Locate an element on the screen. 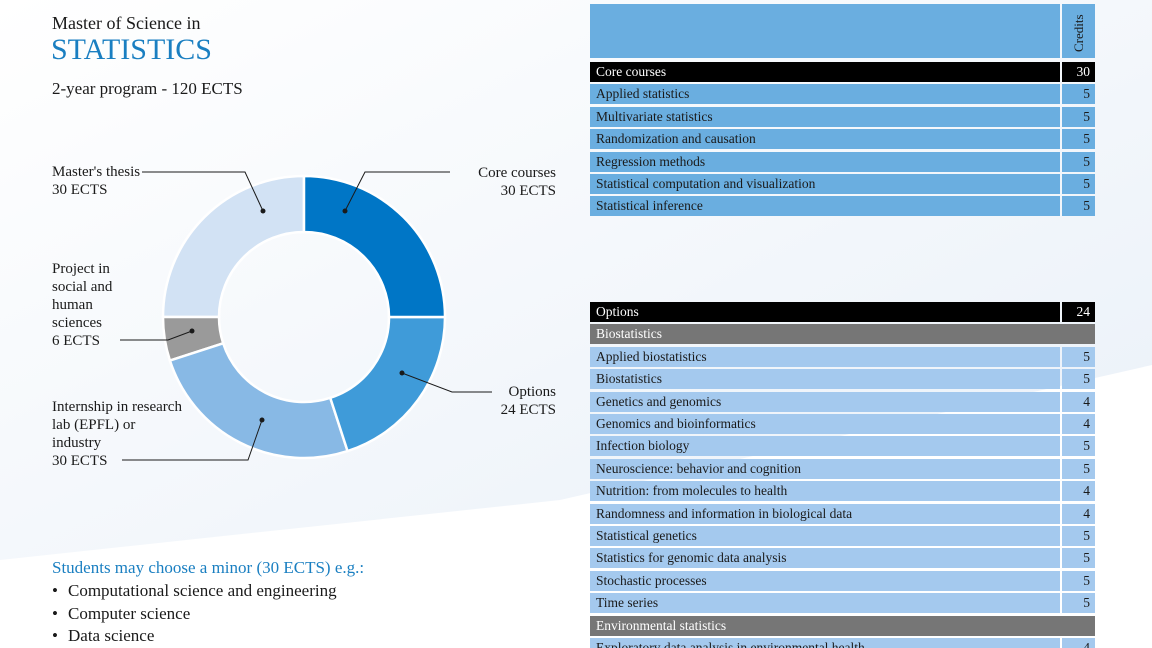  segment-label: Options 24 ECTS is located at coordinates (506, 401).